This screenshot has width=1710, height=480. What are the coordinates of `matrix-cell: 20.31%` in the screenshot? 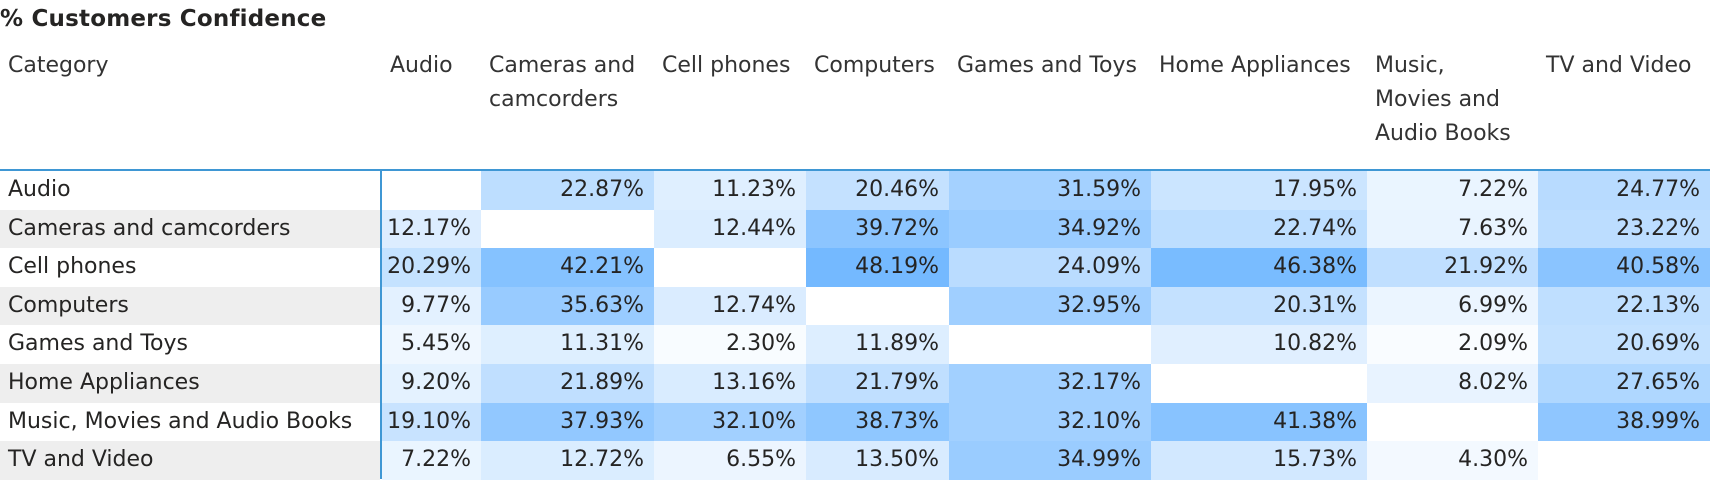 It's located at (1259, 306).